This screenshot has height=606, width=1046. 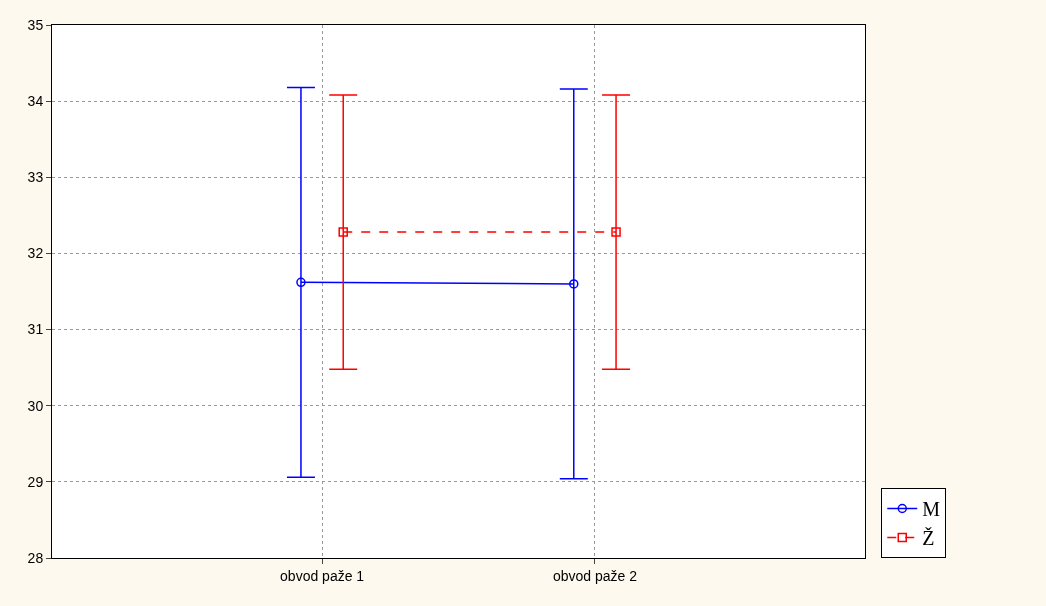 I want to click on y-tick-label: 35, so click(x=35, y=24).